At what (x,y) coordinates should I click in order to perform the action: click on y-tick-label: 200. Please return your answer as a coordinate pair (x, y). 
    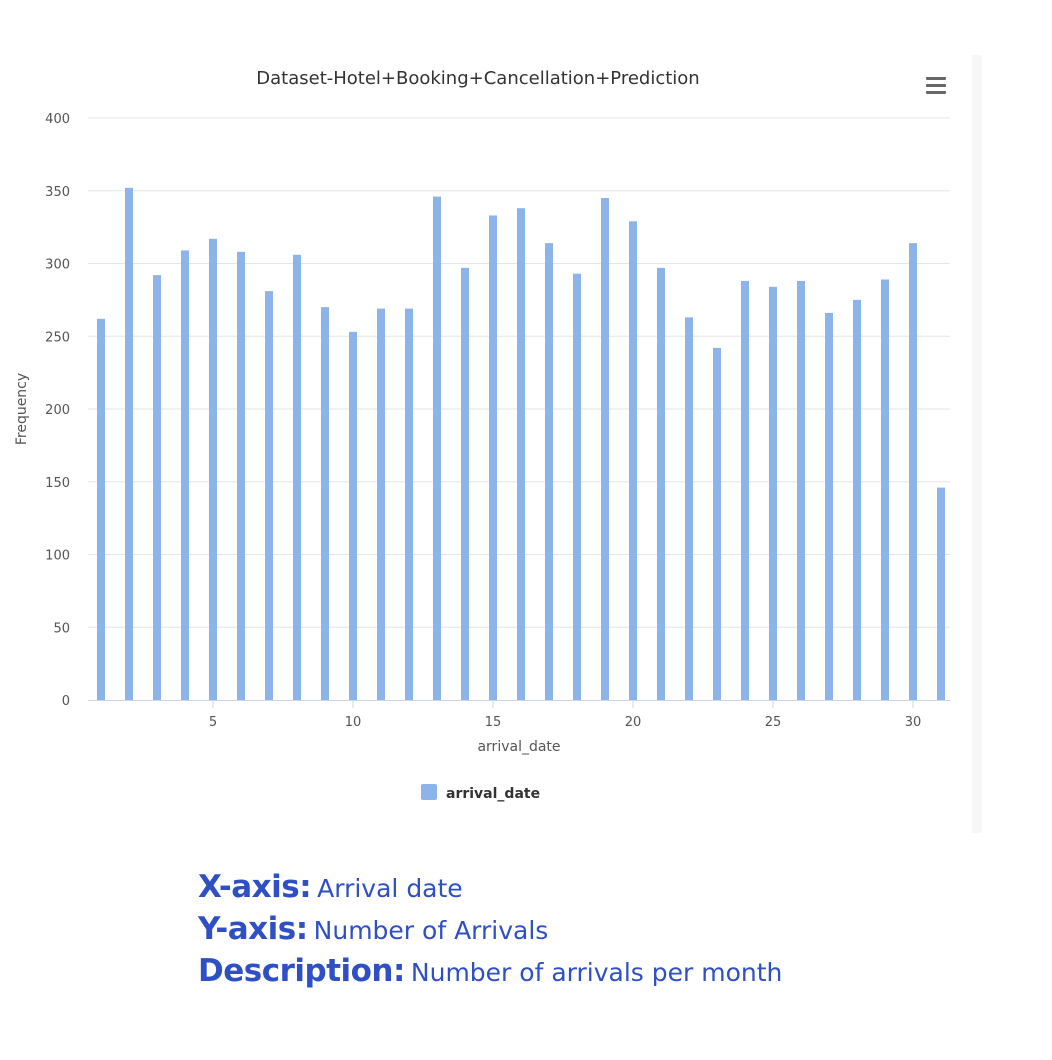
    Looking at the image, I should click on (57, 410).